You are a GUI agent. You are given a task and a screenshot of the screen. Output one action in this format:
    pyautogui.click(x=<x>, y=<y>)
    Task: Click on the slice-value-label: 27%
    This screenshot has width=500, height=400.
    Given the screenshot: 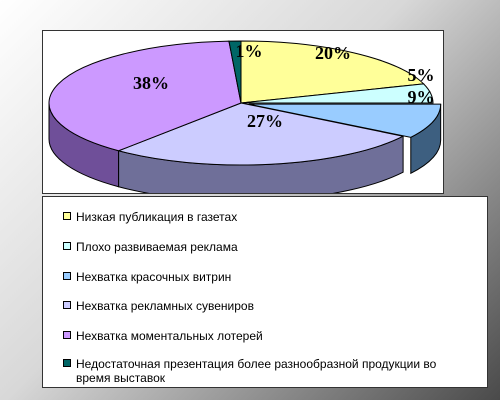 What is the action you would take?
    pyautogui.click(x=265, y=121)
    